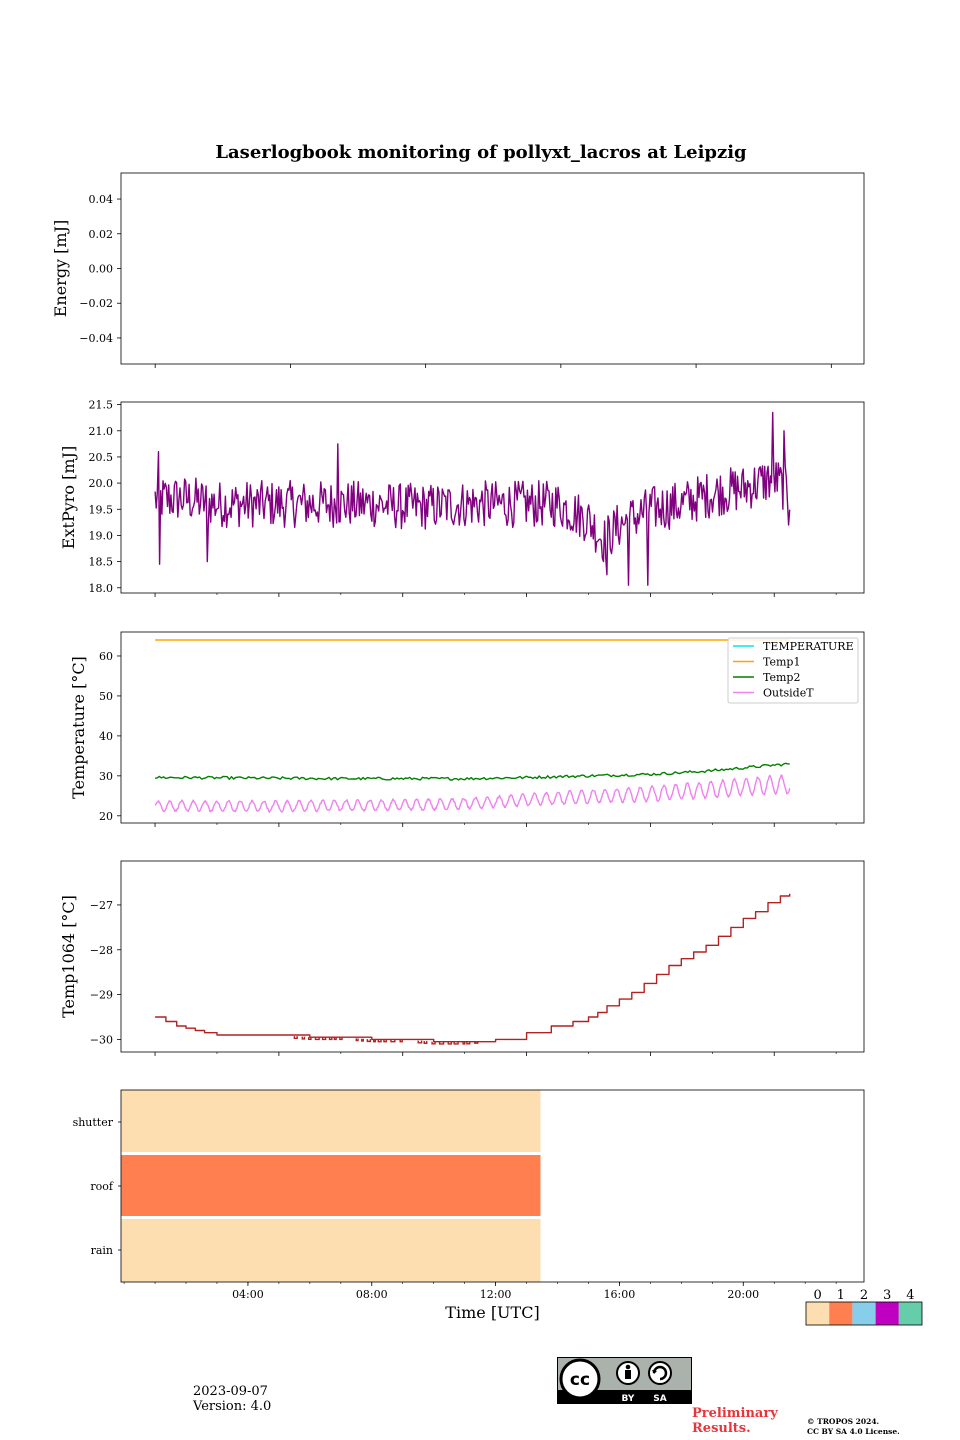 The height and width of the screenshot is (1440, 960). I want to click on ytick-label: 20.5, so click(101, 457).